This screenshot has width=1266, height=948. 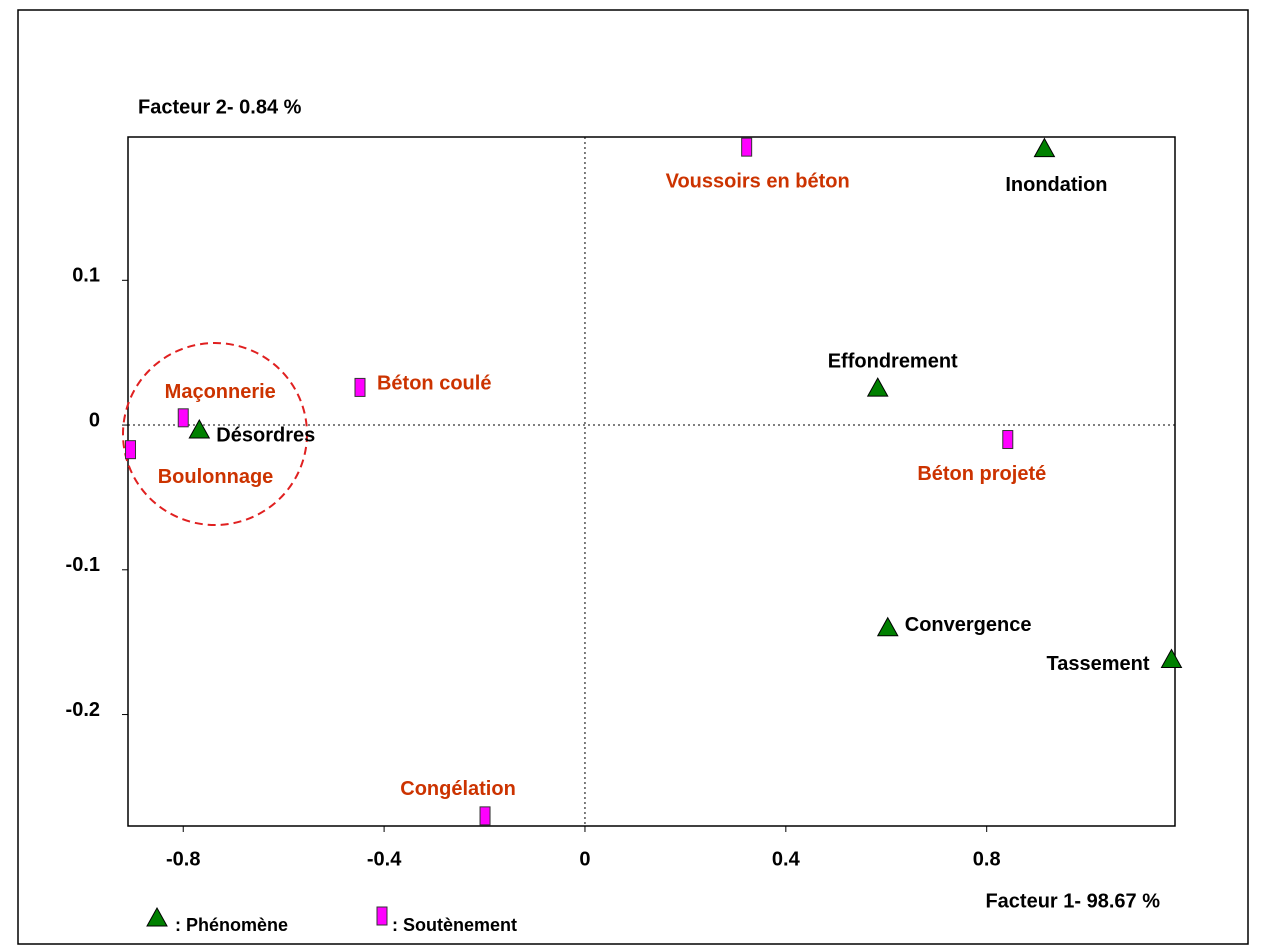 What do you see at coordinates (83, 710) in the screenshot?
I see `y-tick-label: -0.2` at bounding box center [83, 710].